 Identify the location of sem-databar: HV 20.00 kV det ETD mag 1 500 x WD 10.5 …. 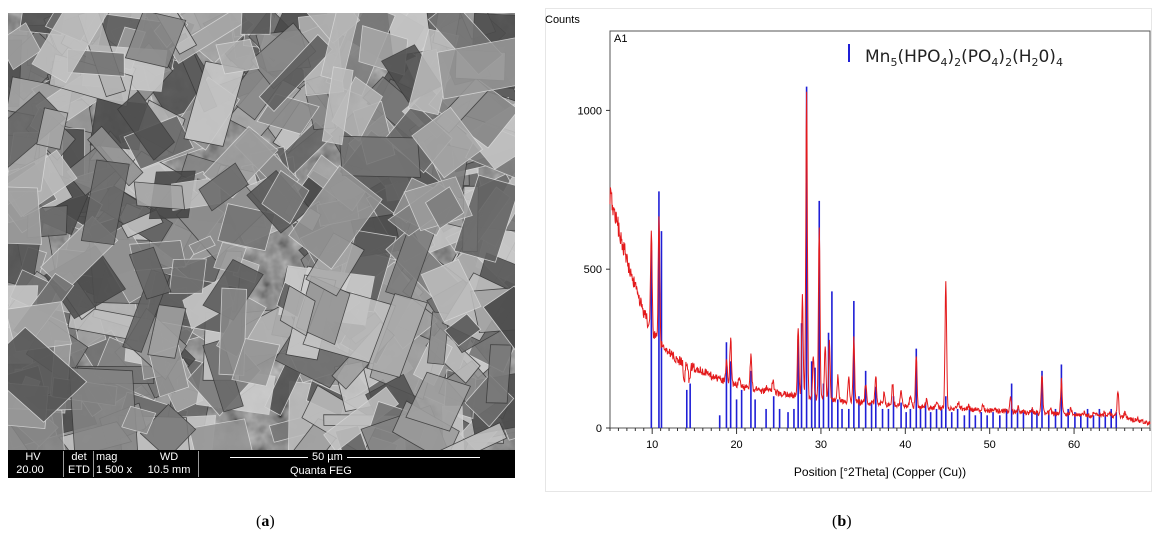
(261, 469).